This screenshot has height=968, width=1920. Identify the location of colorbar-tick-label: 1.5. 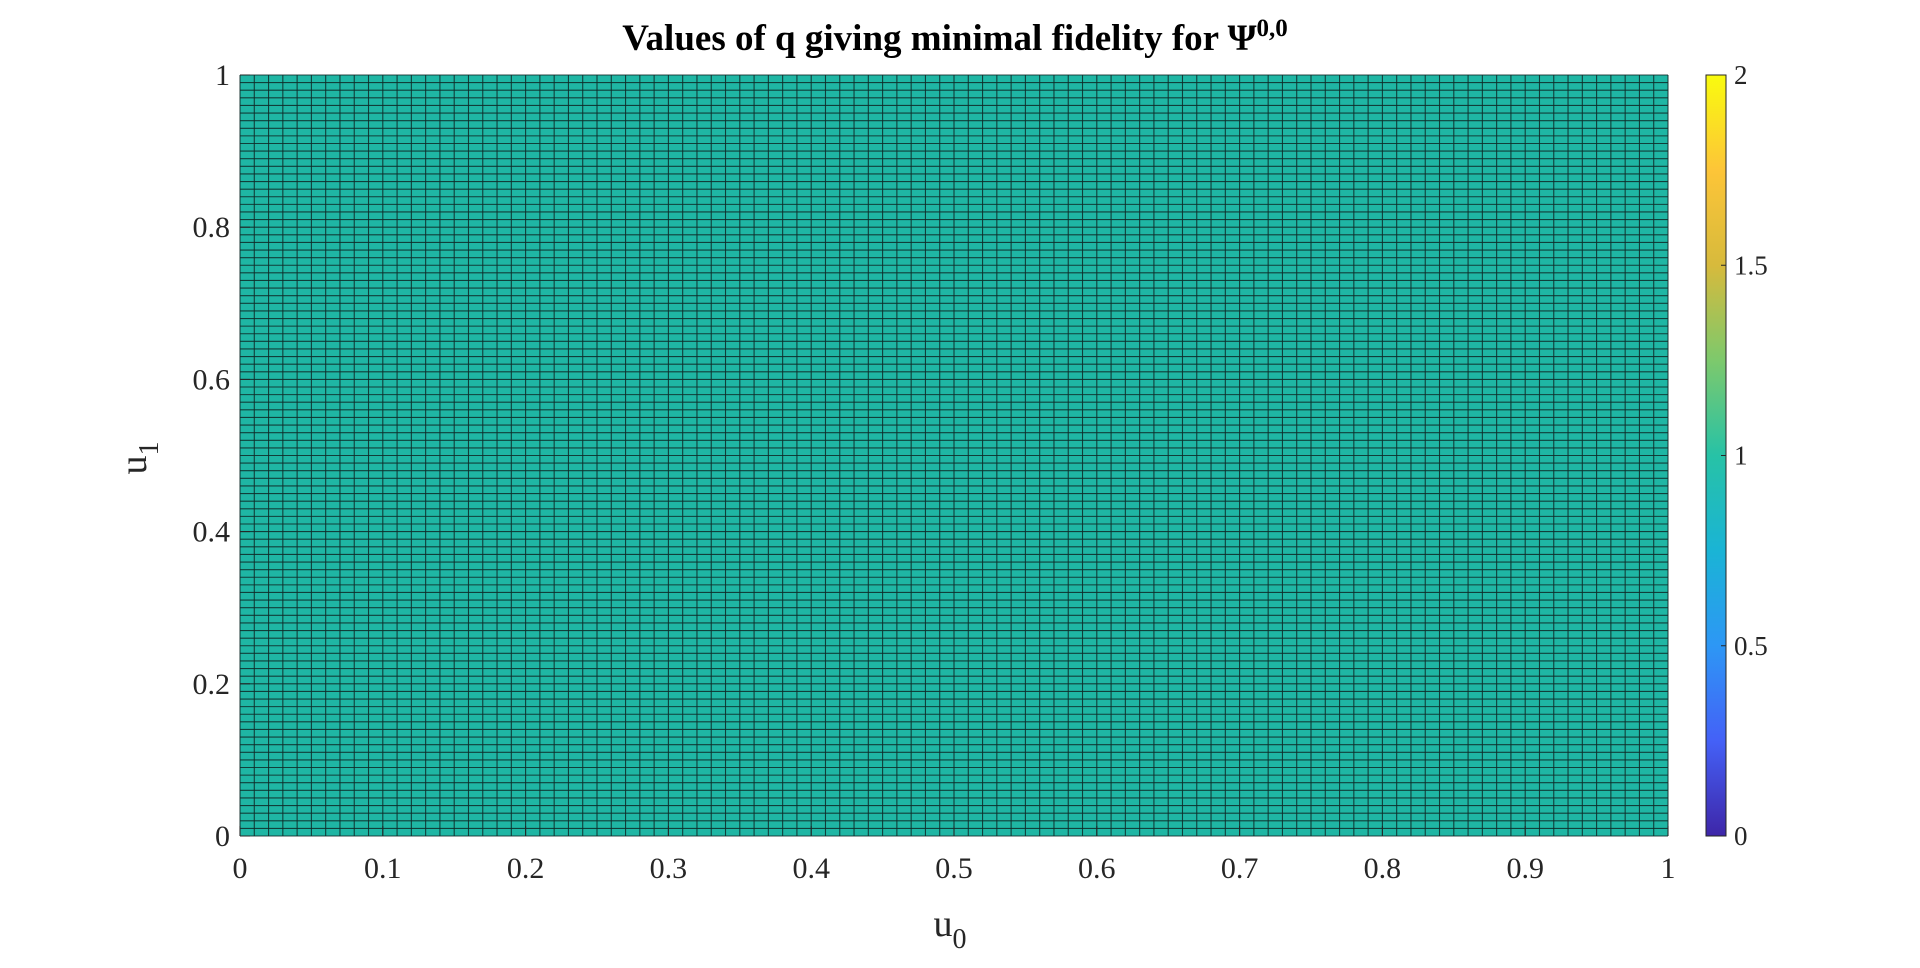
(1751, 265).